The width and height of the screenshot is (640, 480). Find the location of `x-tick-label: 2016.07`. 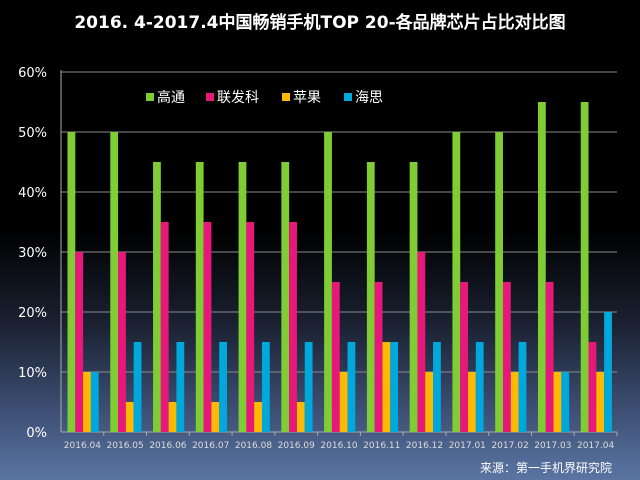

x-tick-label: 2016.07 is located at coordinates (210, 446).